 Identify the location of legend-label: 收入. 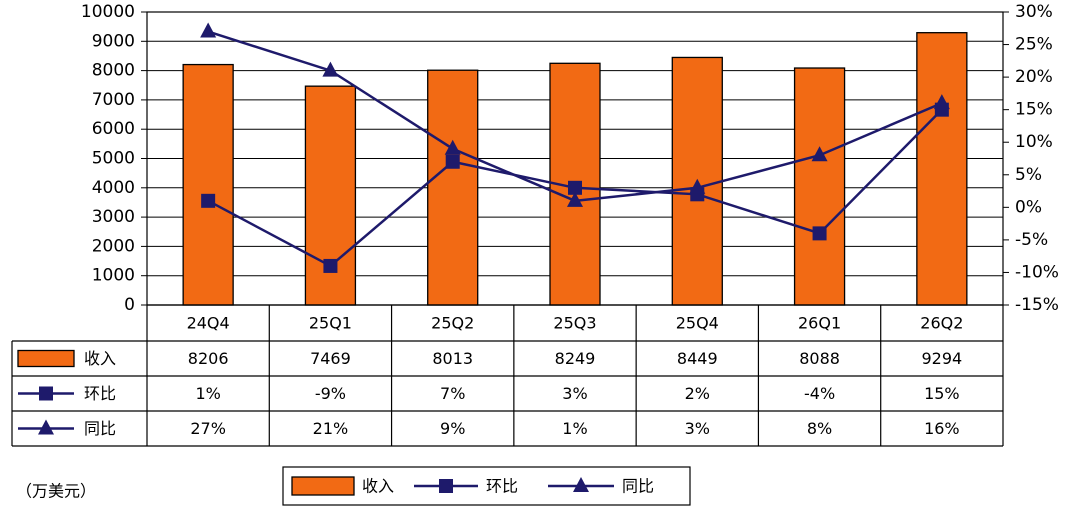
(378, 486).